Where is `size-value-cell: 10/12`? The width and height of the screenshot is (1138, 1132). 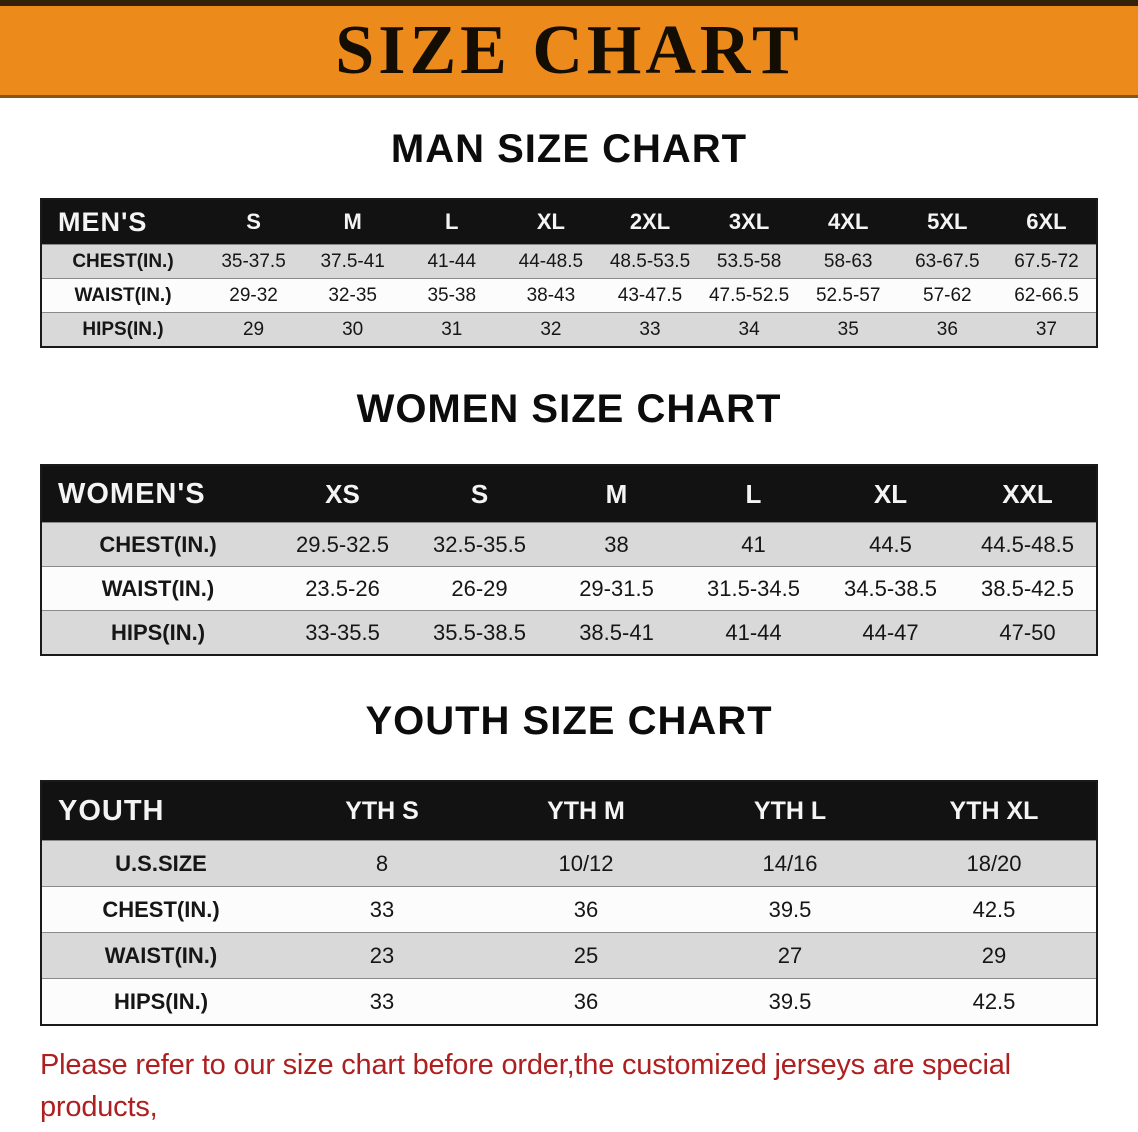 size-value-cell: 10/12 is located at coordinates (586, 863).